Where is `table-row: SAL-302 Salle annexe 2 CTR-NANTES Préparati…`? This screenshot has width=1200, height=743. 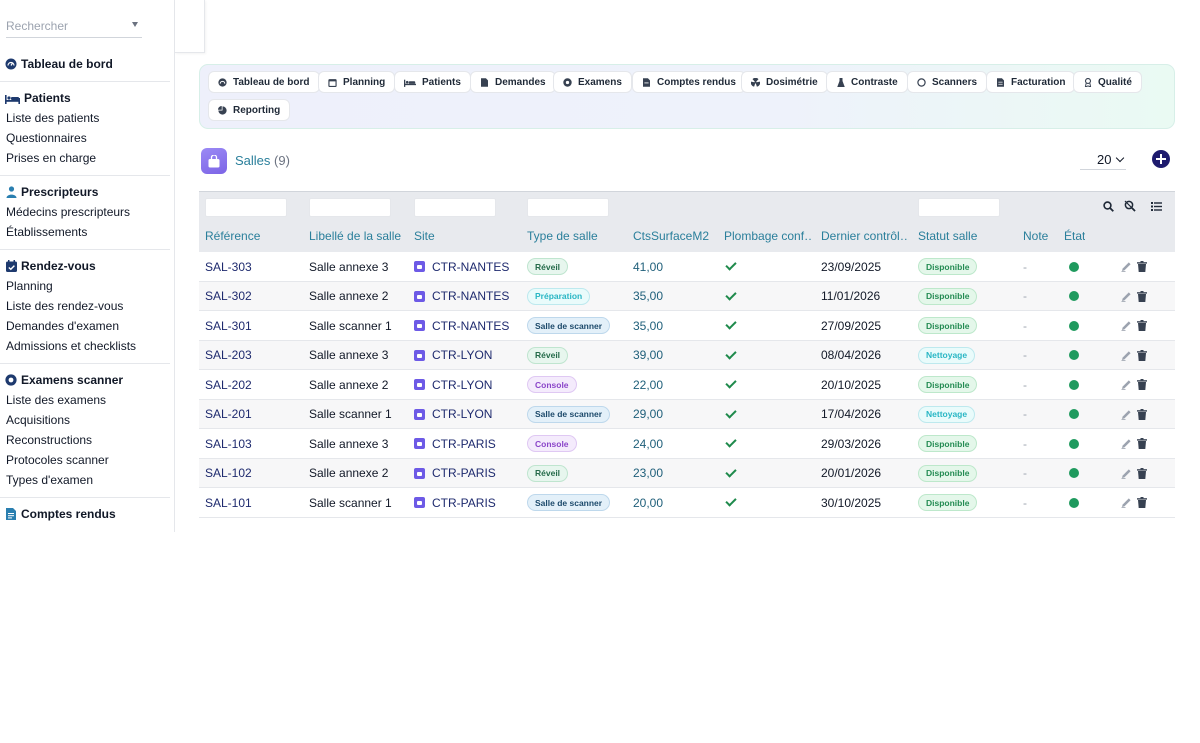
table-row: SAL-302 Salle annexe 2 CTR-NANTES Préparati… is located at coordinates (687, 296).